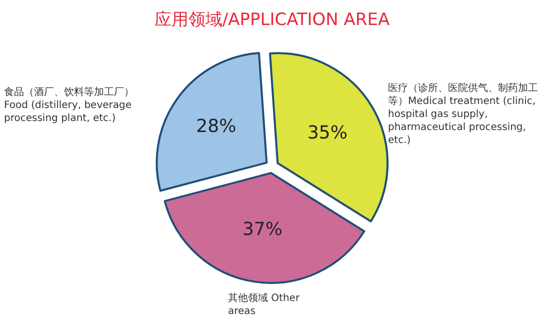 Image resolution: width=544 pixels, height=327 pixels. I want to click on chart-title: 应用领域/APPLICATION AREA, so click(272, 20).